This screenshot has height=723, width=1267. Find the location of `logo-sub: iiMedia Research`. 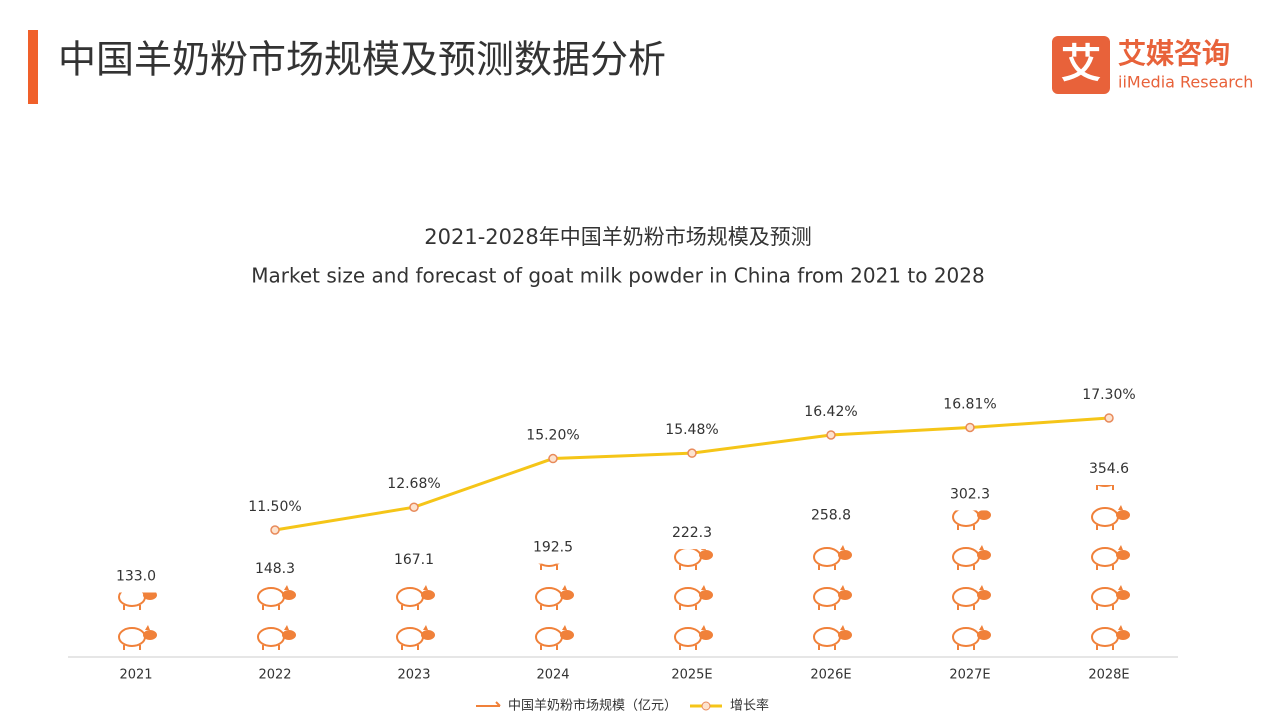

logo-sub: iiMedia Research is located at coordinates (1185, 82).